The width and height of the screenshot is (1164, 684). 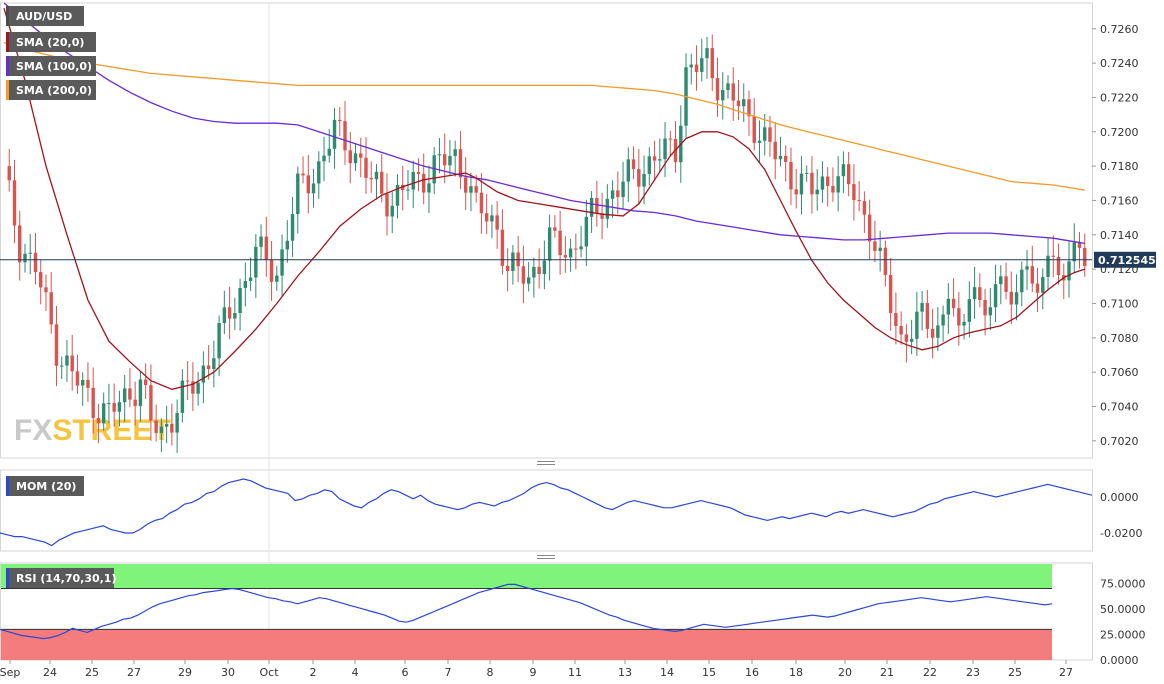 What do you see at coordinates (54, 66) in the screenshot?
I see `legend-1000-sma: SMA (100,0)` at bounding box center [54, 66].